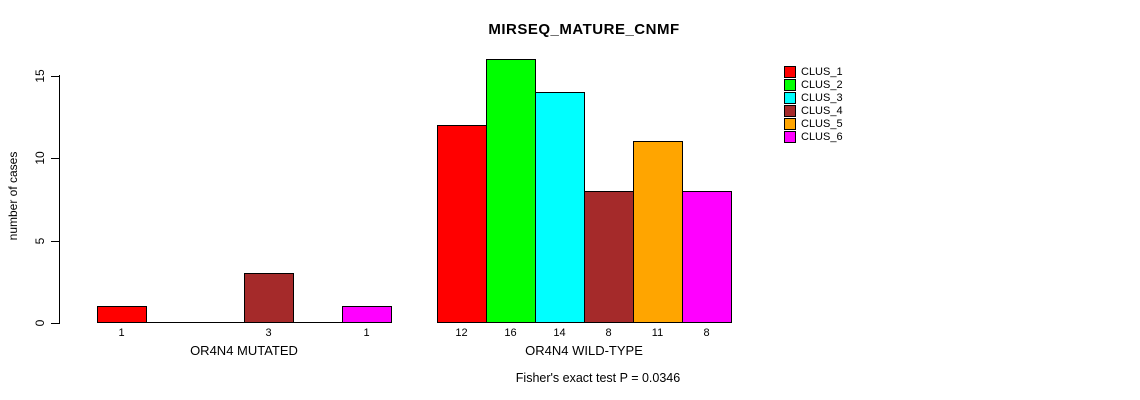 The image size is (1140, 400). Describe the element at coordinates (40, 241) in the screenshot. I see `y-tick-label: 5` at that location.